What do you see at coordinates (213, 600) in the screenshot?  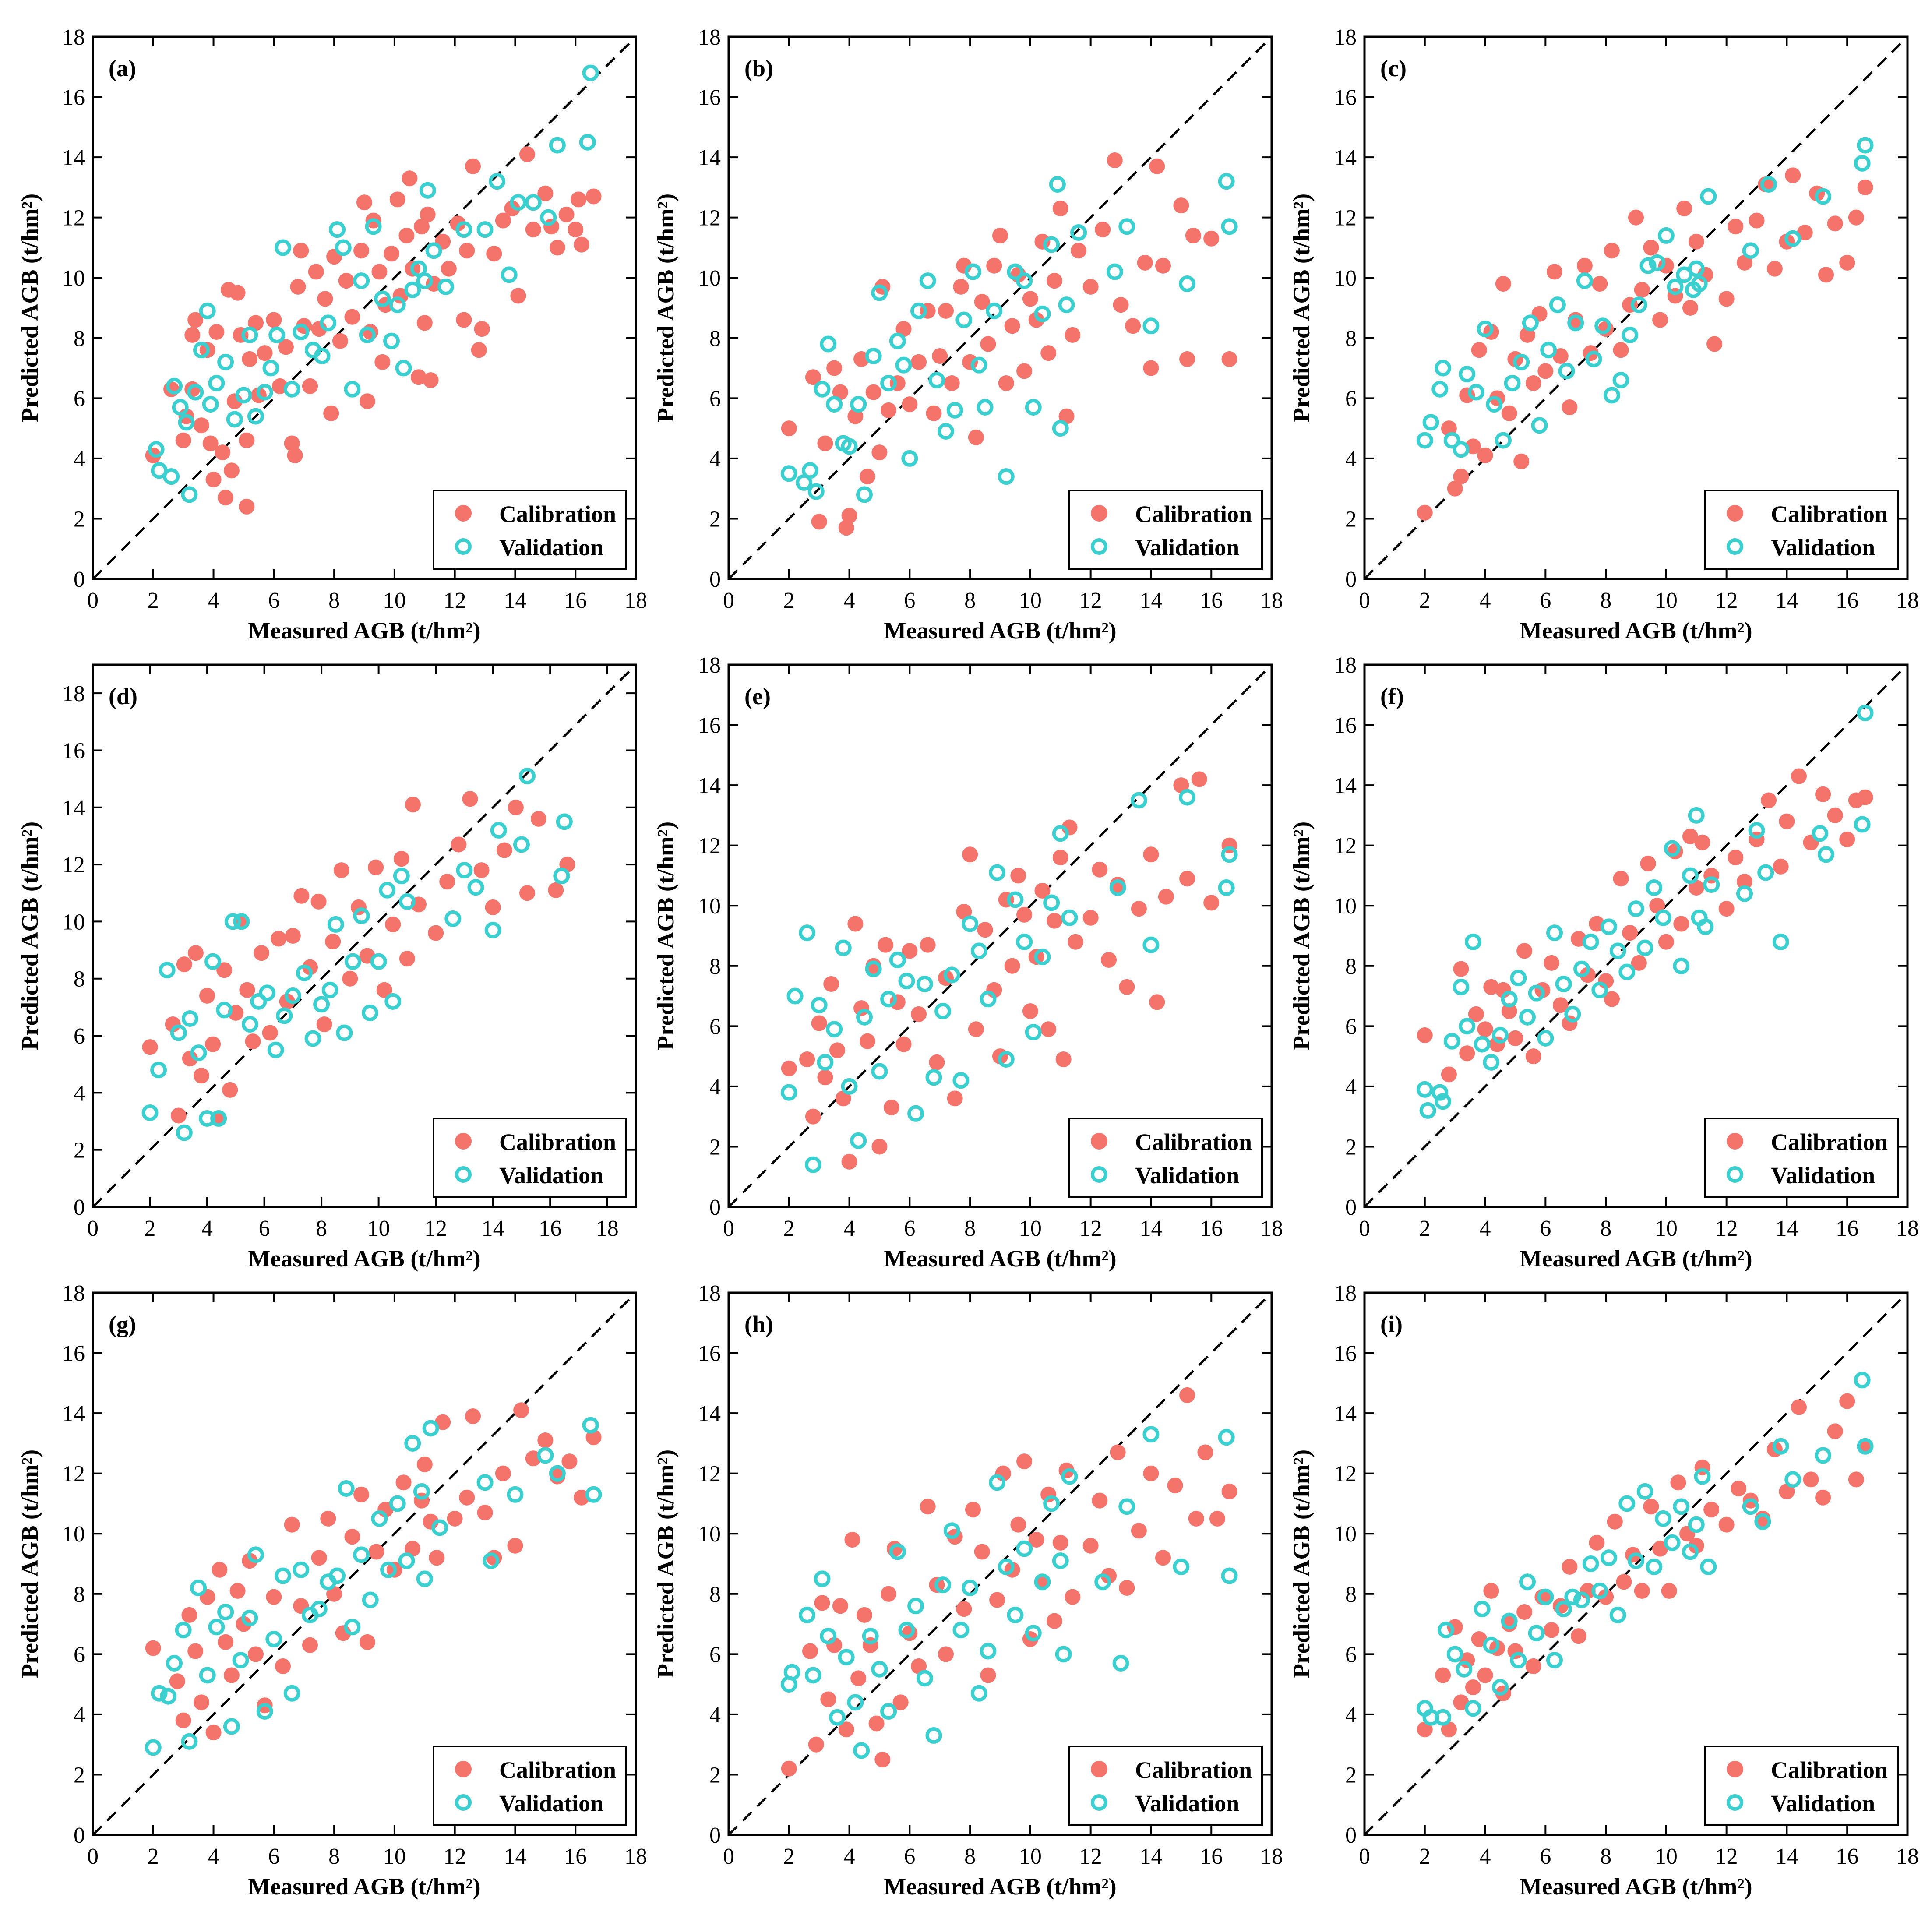 I see `x-tick-label: 4` at bounding box center [213, 600].